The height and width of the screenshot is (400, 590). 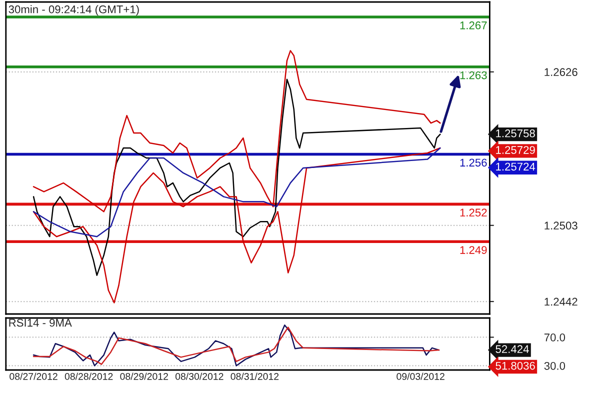 I want to click on ref-line-label: 1.252, so click(x=473, y=212).